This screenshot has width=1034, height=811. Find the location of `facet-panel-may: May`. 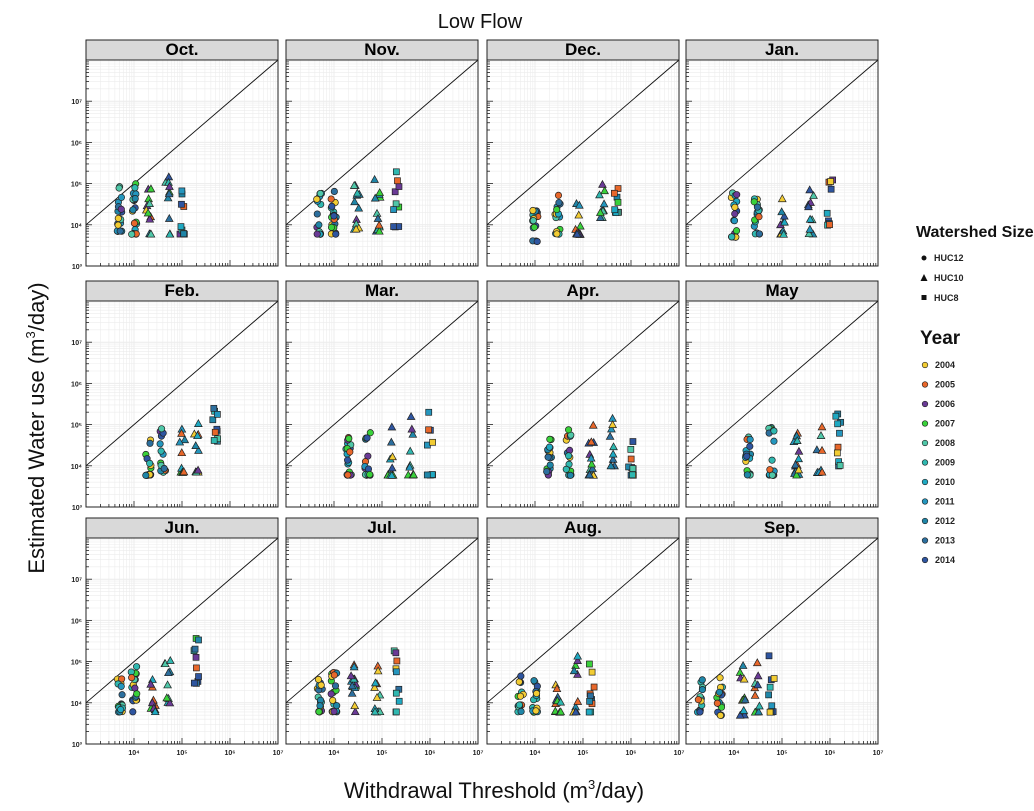

facet-panel-may: May is located at coordinates (782, 394).